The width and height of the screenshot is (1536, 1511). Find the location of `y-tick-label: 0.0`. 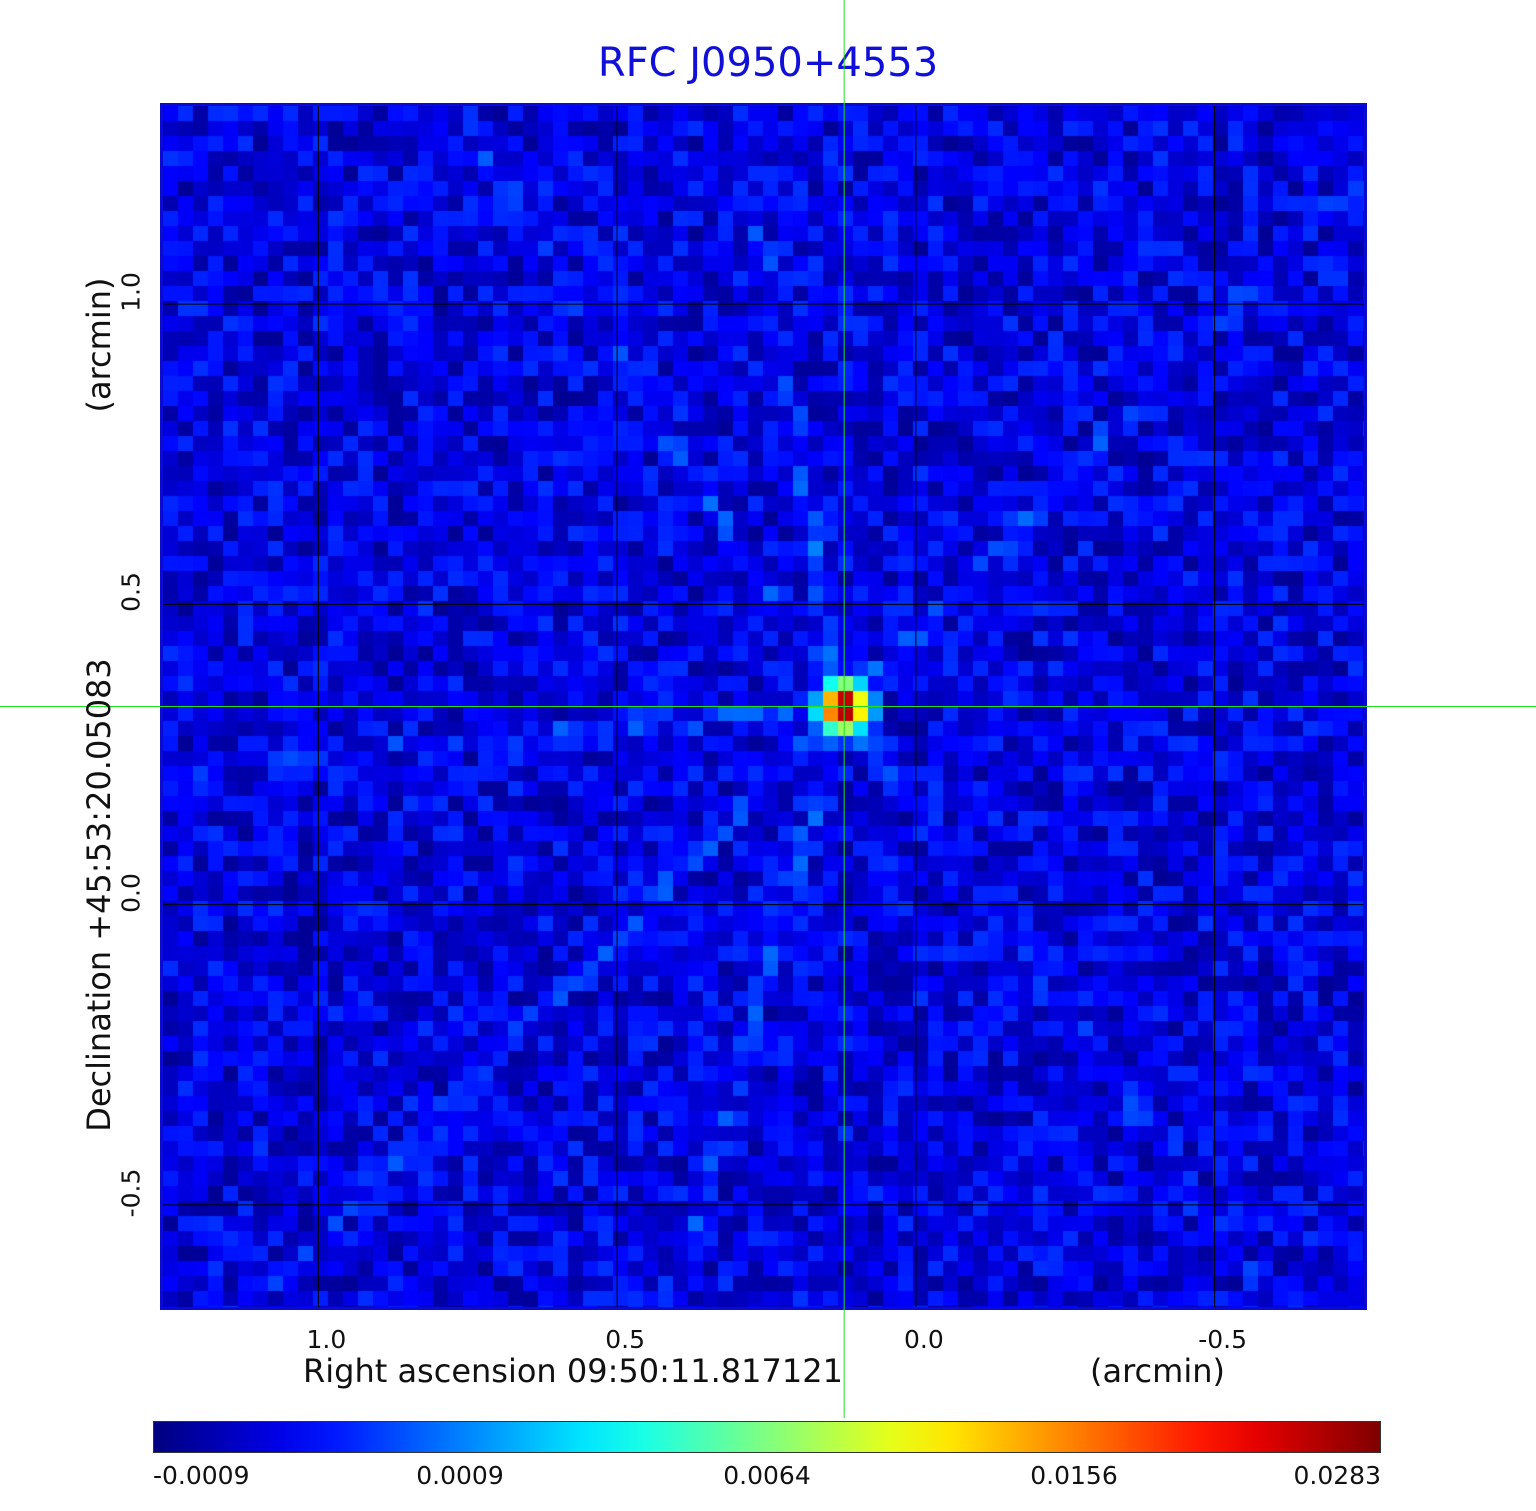

y-tick-label: 0.0 is located at coordinates (131, 892).